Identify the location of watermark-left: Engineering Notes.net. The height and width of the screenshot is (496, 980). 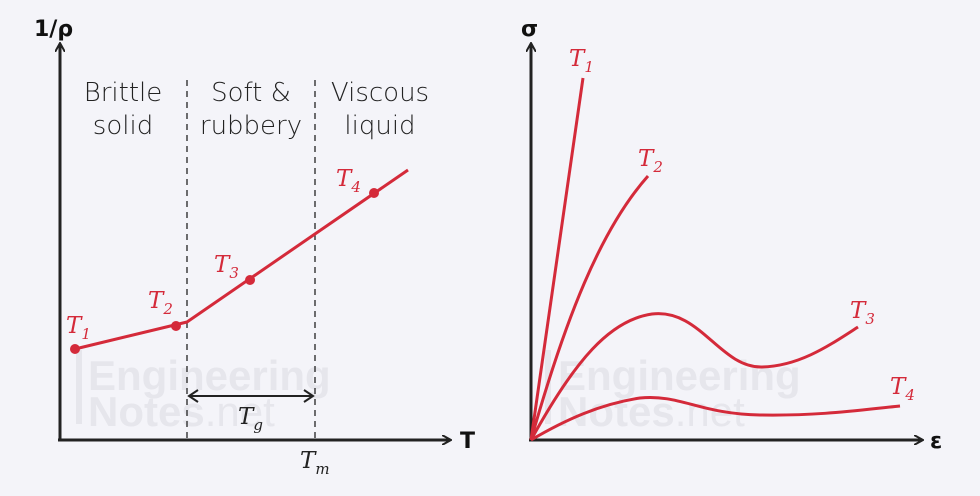
(203, 392).